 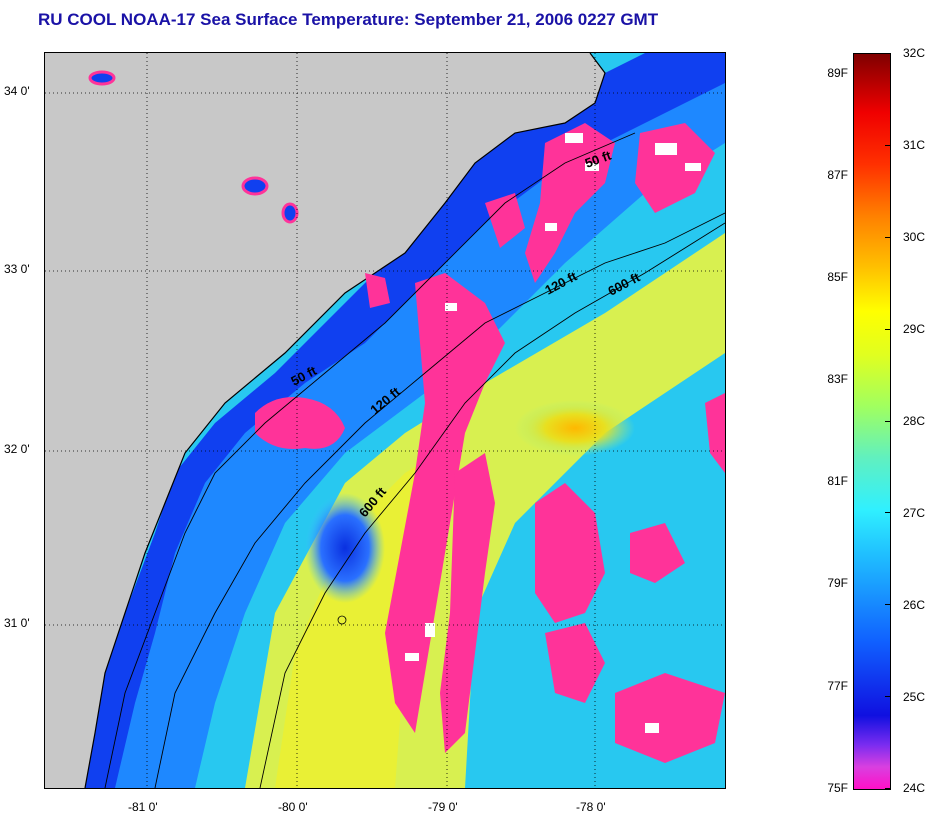 I want to click on colorbar-c-label: 28C, so click(x=914, y=421).